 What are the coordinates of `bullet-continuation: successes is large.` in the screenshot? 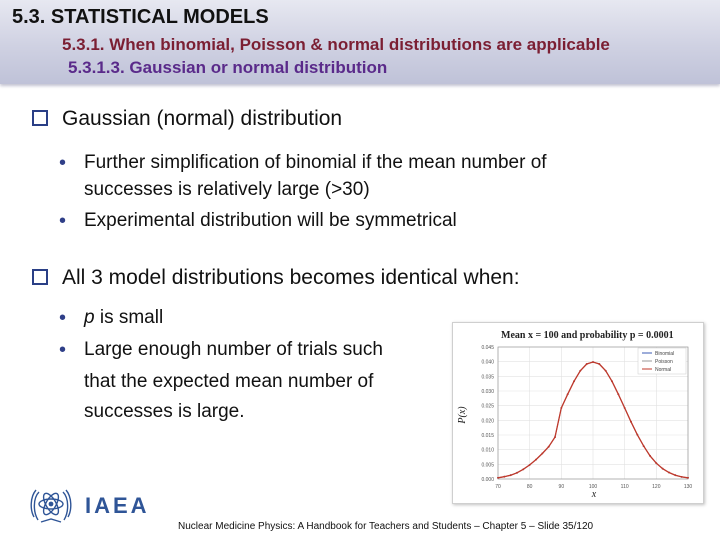 It's located at (164, 411).